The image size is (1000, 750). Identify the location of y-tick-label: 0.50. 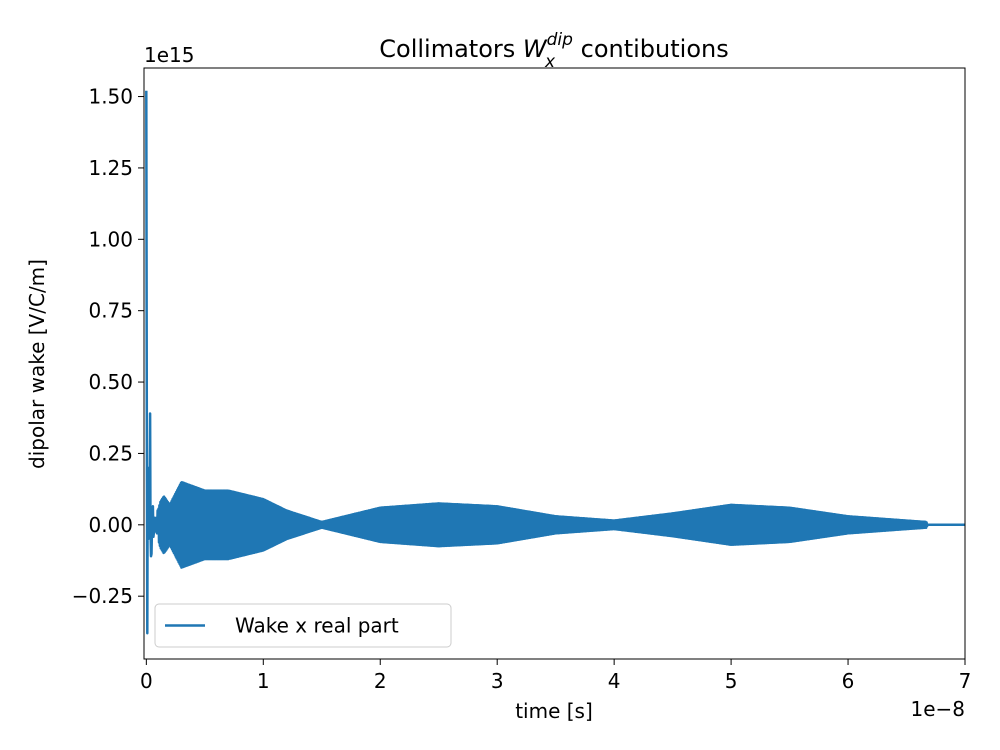
(110, 382).